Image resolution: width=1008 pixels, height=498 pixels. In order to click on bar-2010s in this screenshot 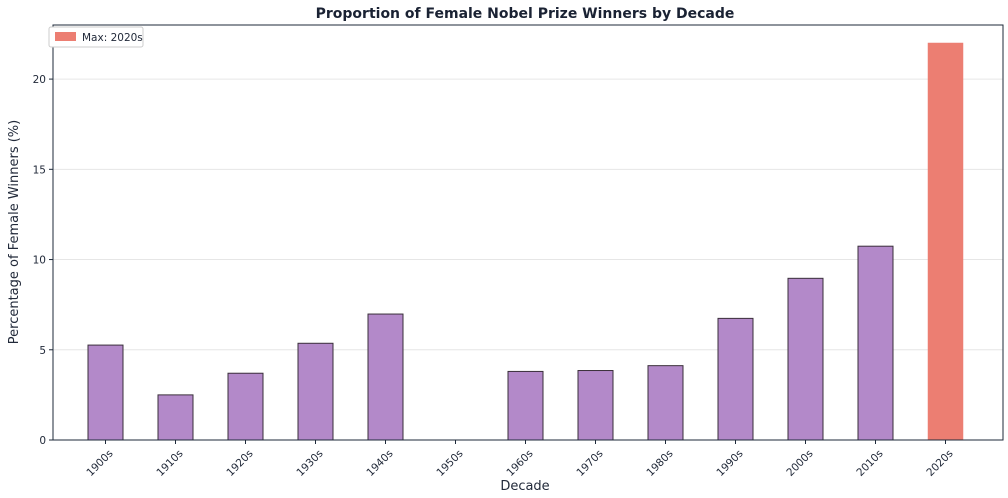, I will do `click(875, 343)`.